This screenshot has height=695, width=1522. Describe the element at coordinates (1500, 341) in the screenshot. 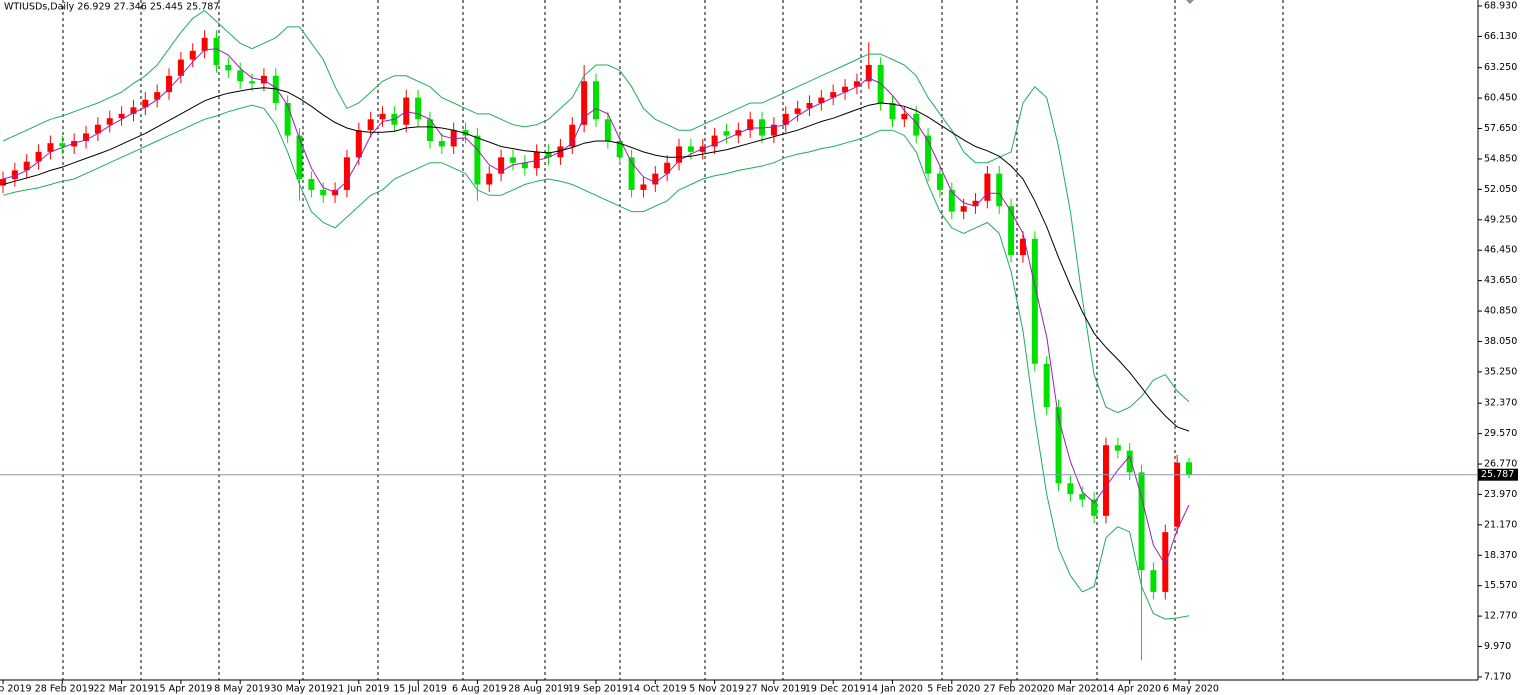

I see `y-tick-label: 38.050` at that location.